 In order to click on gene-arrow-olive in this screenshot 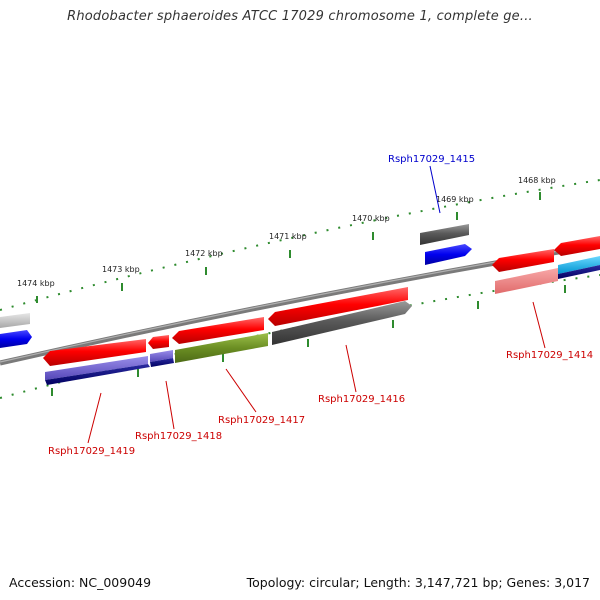, I will do `click(221, 348)`.